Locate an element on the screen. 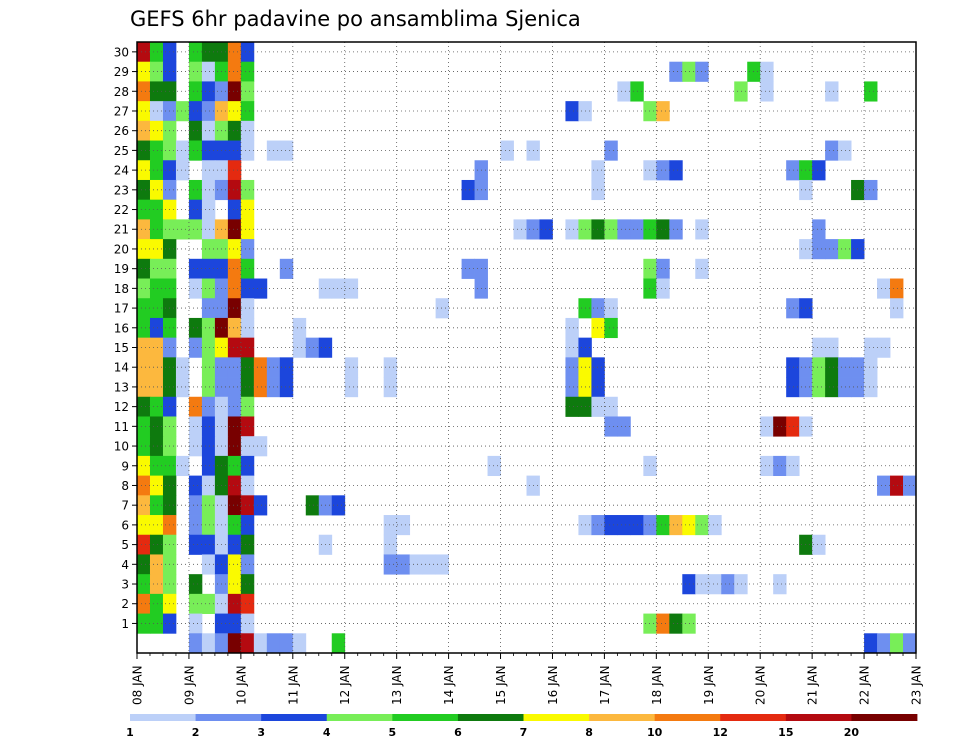 The height and width of the screenshot is (742, 960). y-tick-label: 25 is located at coordinates (121, 151).